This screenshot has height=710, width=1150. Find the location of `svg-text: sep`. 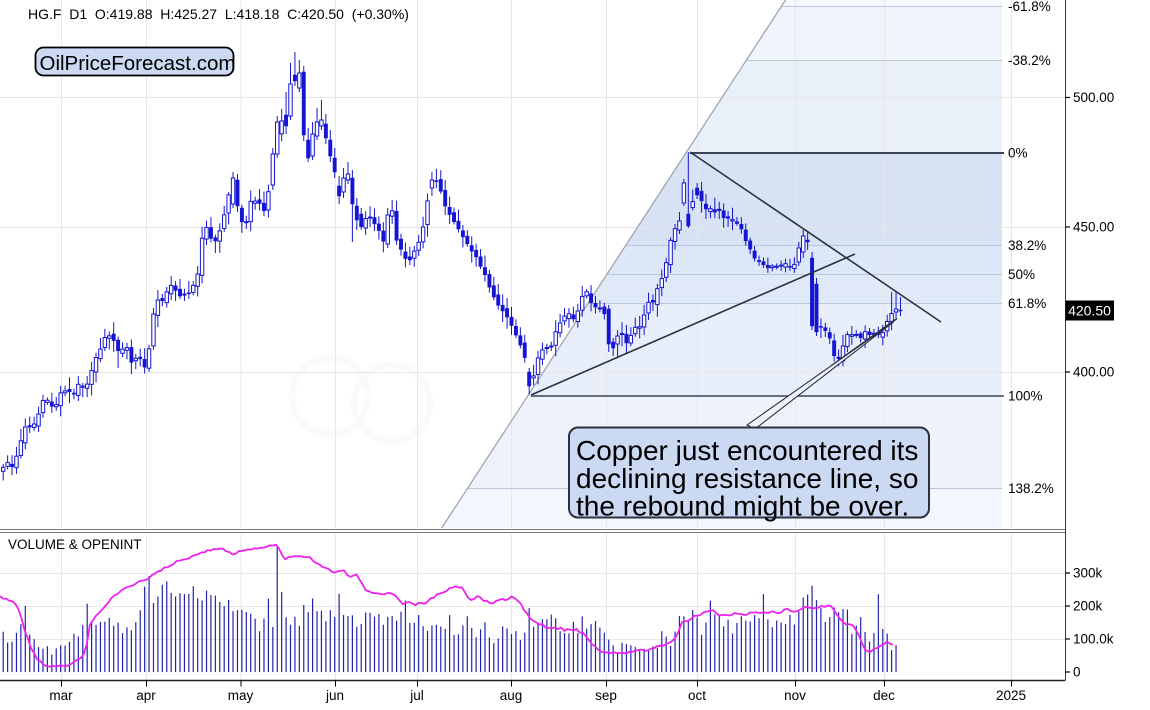

svg-text: sep is located at coordinates (606, 695).